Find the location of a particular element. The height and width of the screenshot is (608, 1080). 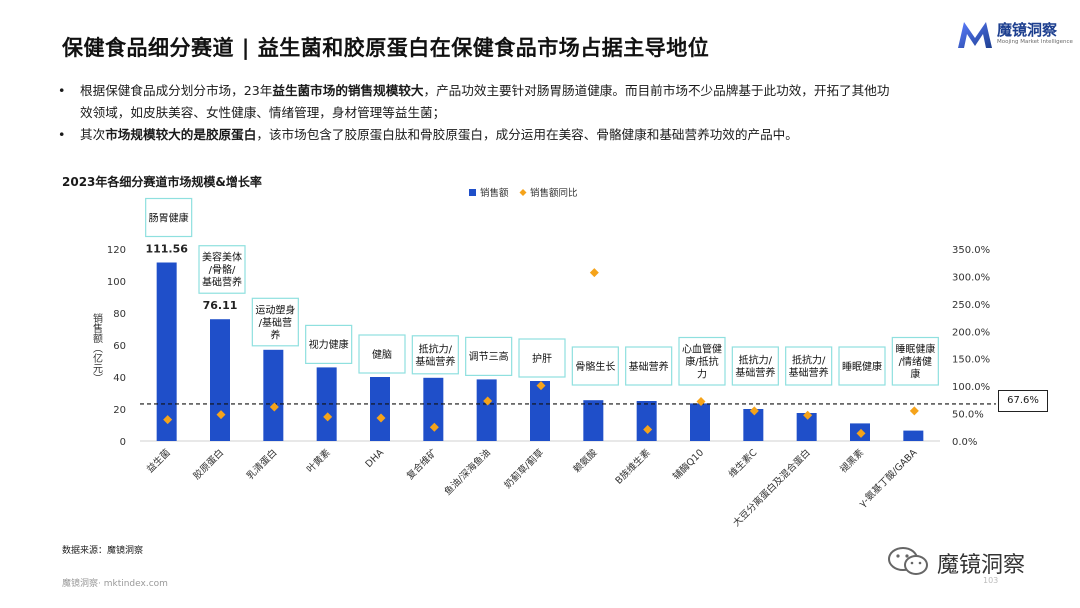

y2-tick-label: 350.0% is located at coordinates (971, 250).